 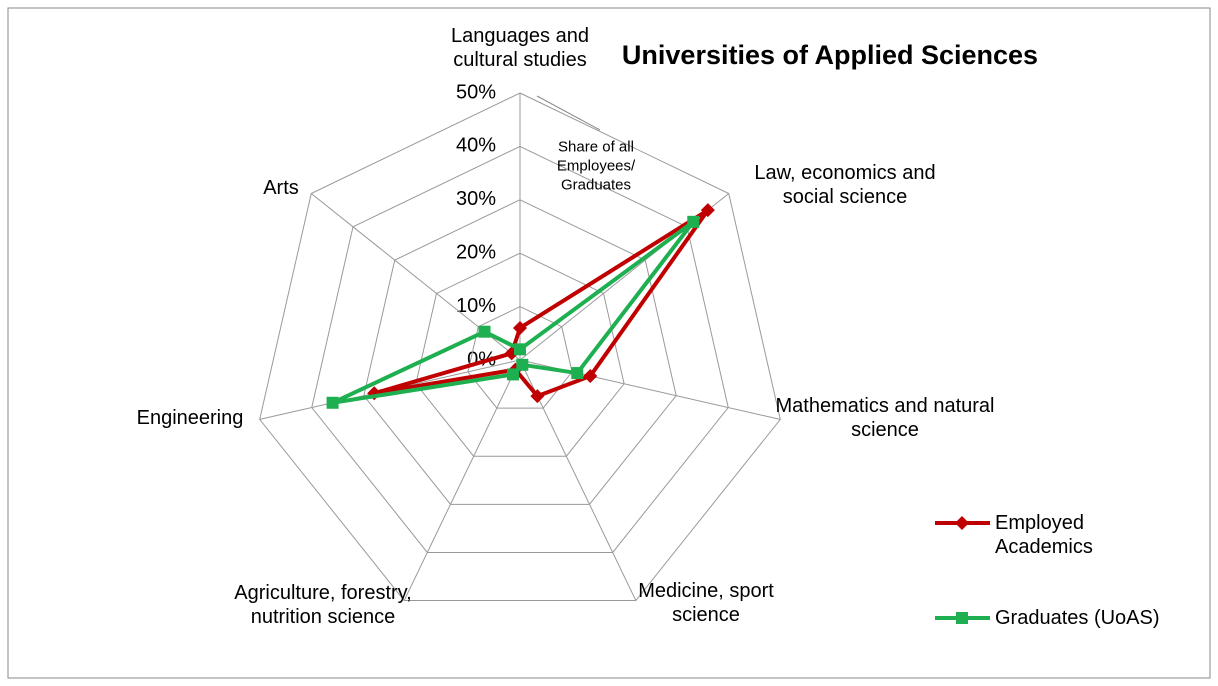 What do you see at coordinates (1077, 618) in the screenshot?
I see `legend-label: Graduates (UoAS)` at bounding box center [1077, 618].